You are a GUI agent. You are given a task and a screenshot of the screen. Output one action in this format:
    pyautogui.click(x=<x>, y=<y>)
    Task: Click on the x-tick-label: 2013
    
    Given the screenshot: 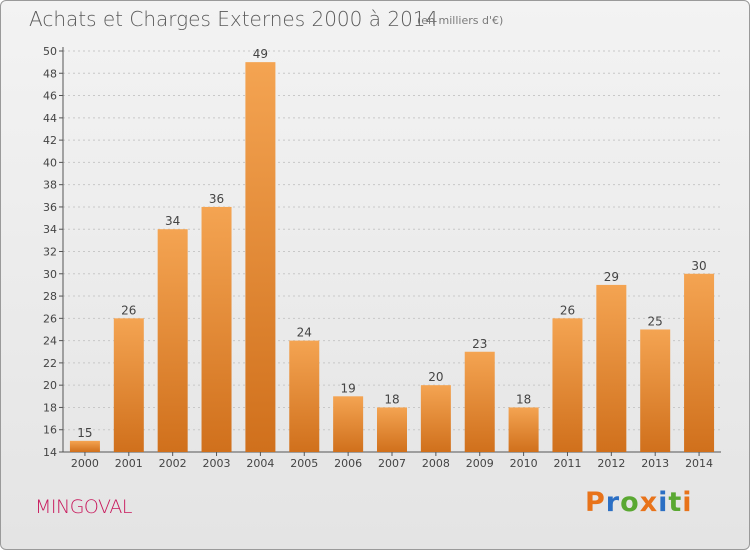 What is the action you would take?
    pyautogui.click(x=655, y=463)
    